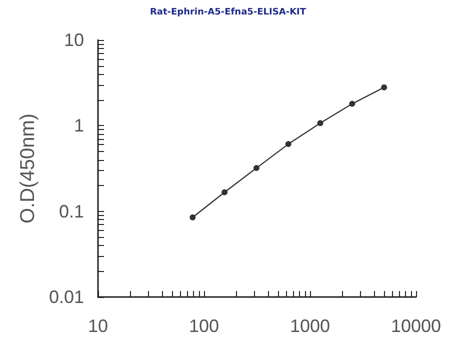 The image size is (456, 340). Describe the element at coordinates (71, 211) in the screenshot. I see `y-tick-label: 0.1` at that location.